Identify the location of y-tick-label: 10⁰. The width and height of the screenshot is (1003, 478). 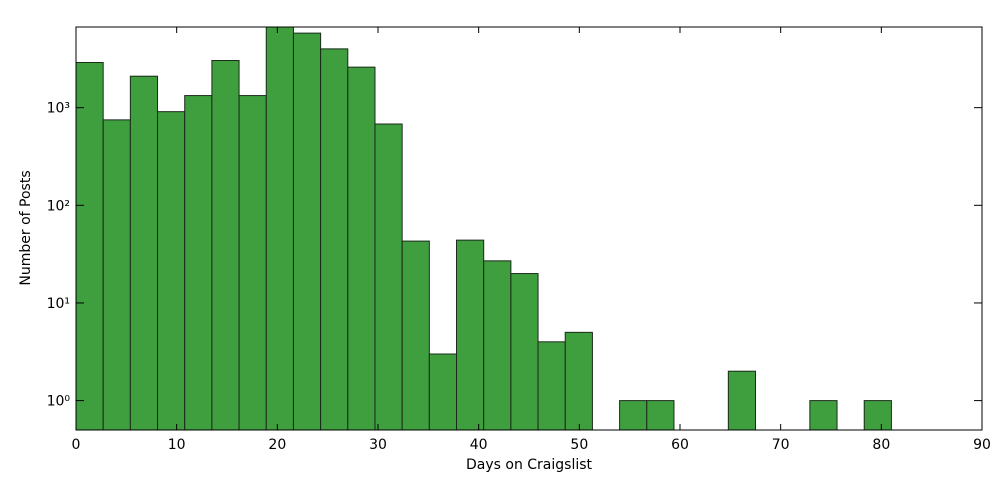
(59, 402).